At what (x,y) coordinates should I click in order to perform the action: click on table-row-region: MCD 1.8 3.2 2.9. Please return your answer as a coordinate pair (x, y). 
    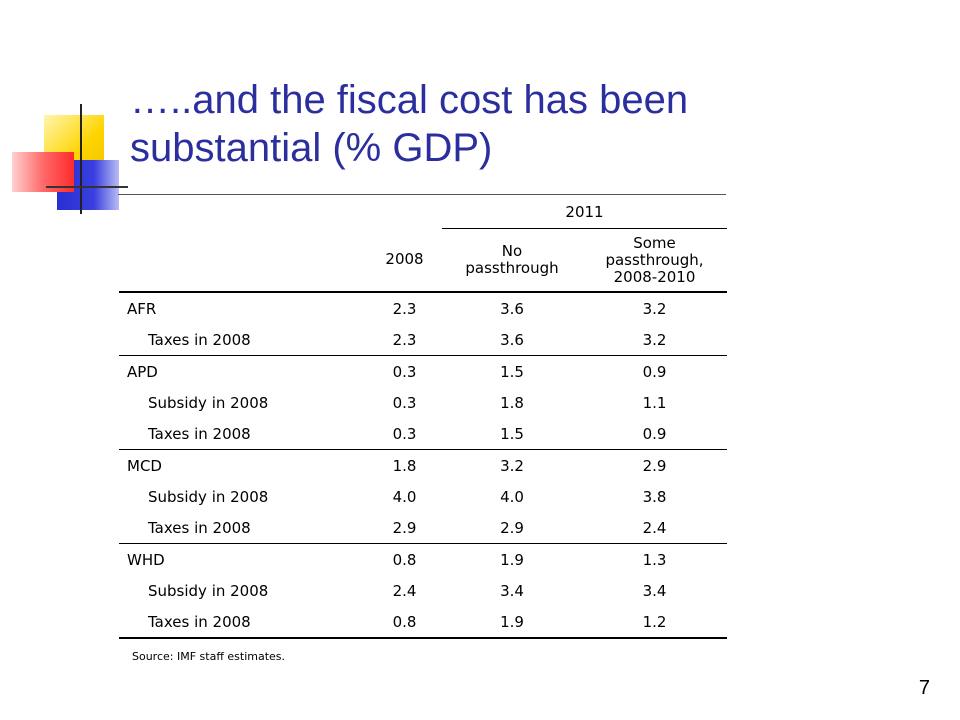
    Looking at the image, I should click on (423, 465).